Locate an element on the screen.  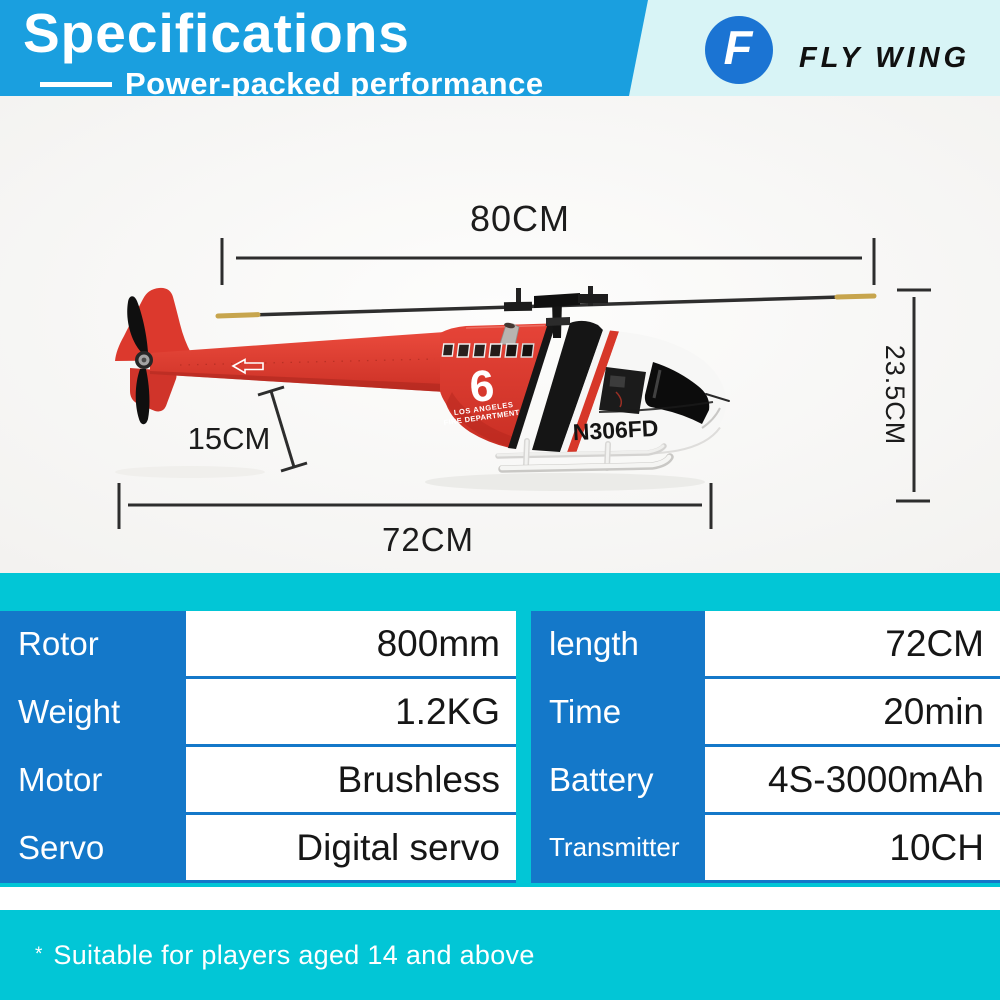
black-band is located at coordinates (567, 386).